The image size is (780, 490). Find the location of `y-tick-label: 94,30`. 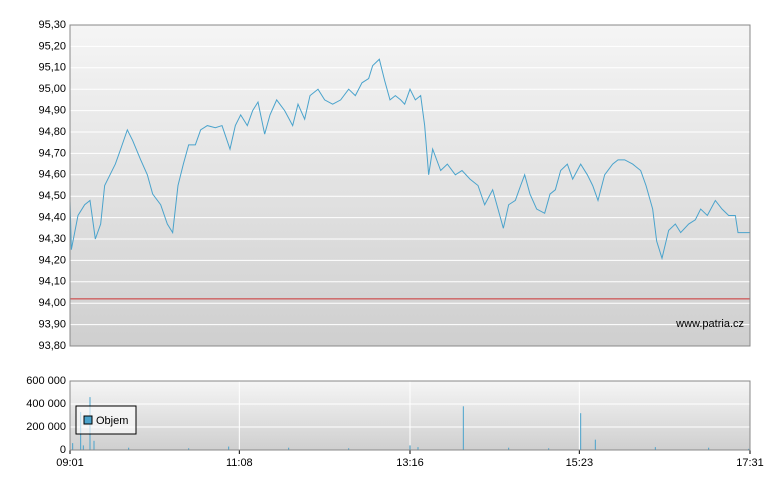

y-tick-label: 94,30 is located at coordinates (52, 239).